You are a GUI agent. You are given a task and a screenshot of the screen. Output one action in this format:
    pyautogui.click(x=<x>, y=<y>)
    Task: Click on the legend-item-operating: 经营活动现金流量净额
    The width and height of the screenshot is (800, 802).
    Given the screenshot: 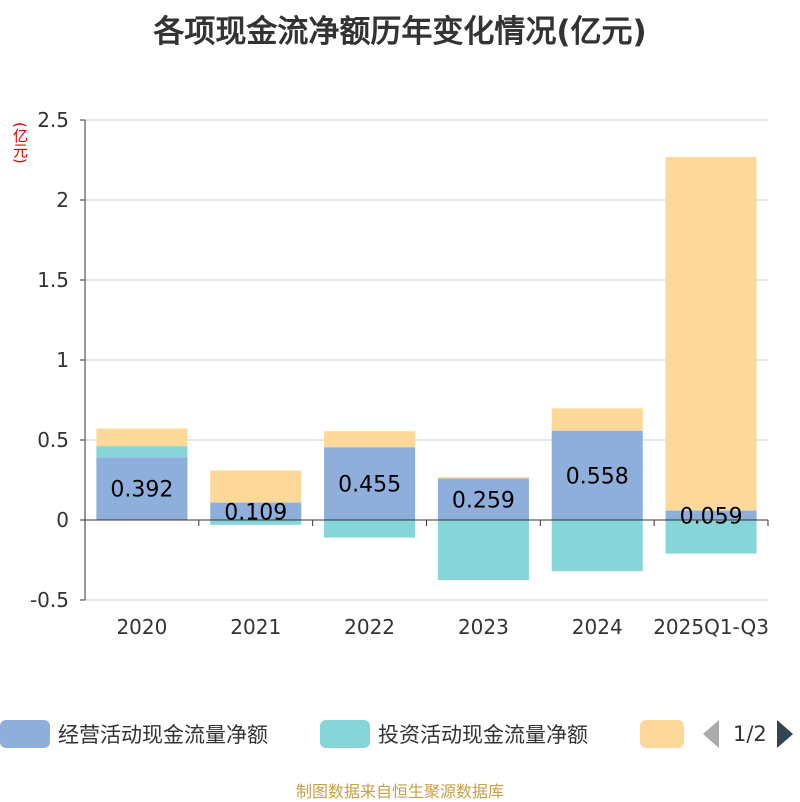 What is the action you would take?
    pyautogui.click(x=134, y=734)
    